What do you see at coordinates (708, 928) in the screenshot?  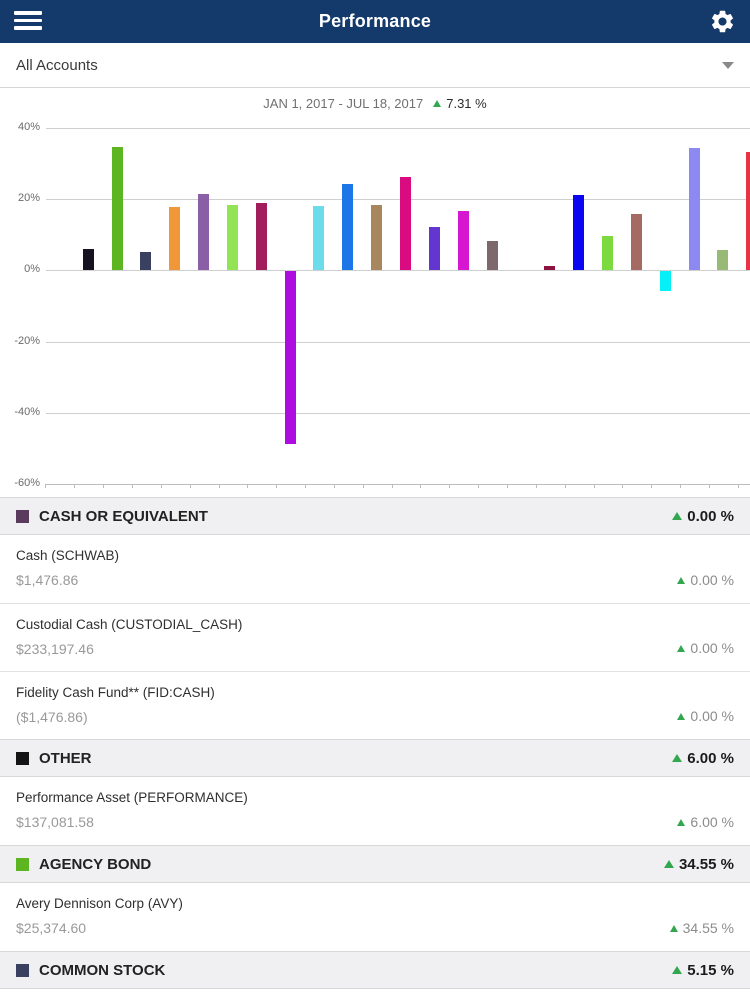 I see `security-change-value: 34.55 %` at bounding box center [708, 928].